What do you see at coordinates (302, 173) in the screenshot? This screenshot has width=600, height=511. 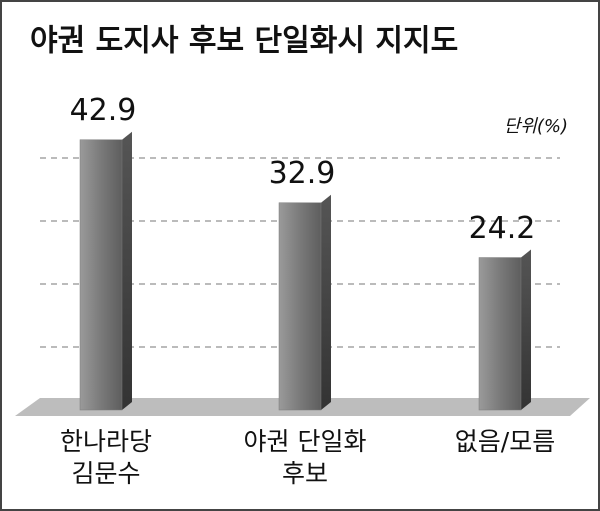 I see `value-label: 32.9` at bounding box center [302, 173].